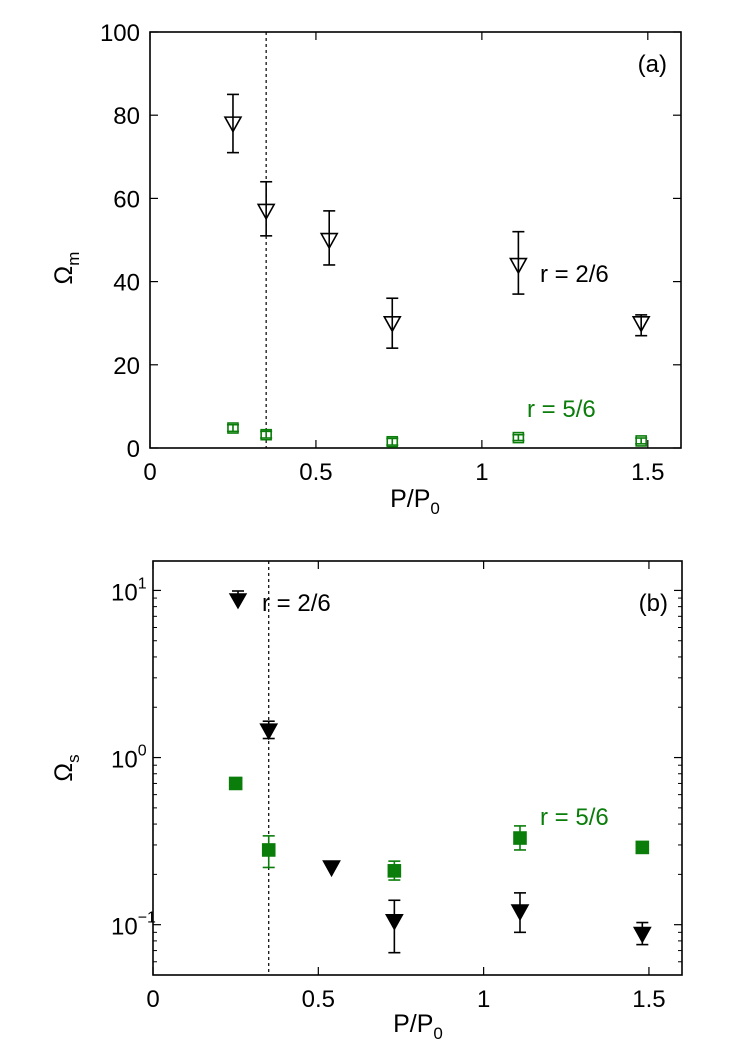 This screenshot has width=747, height=1055. What do you see at coordinates (129, 590) in the screenshot?
I see `y-tick-label: 10¹` at bounding box center [129, 590].